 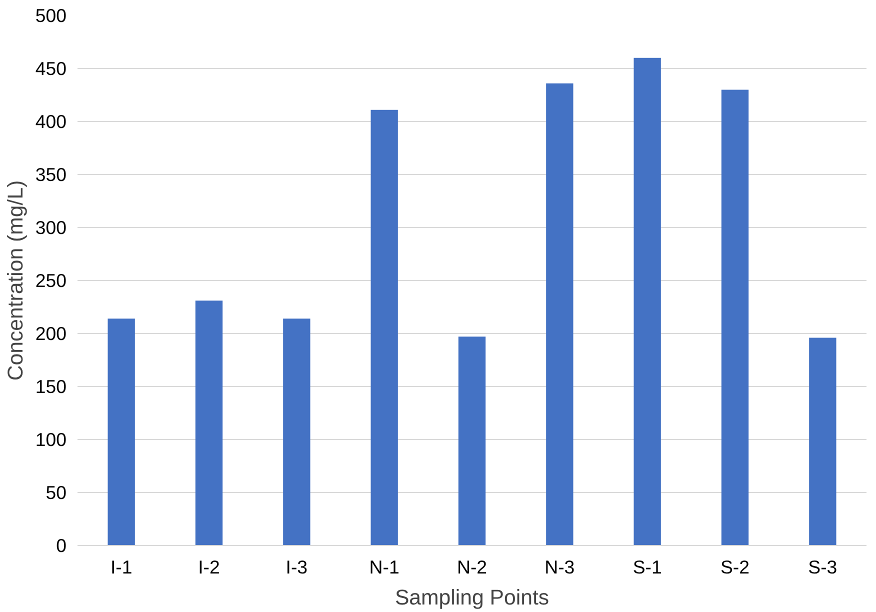 What do you see at coordinates (472, 567) in the screenshot?
I see `x-tick-label: N-2` at bounding box center [472, 567].